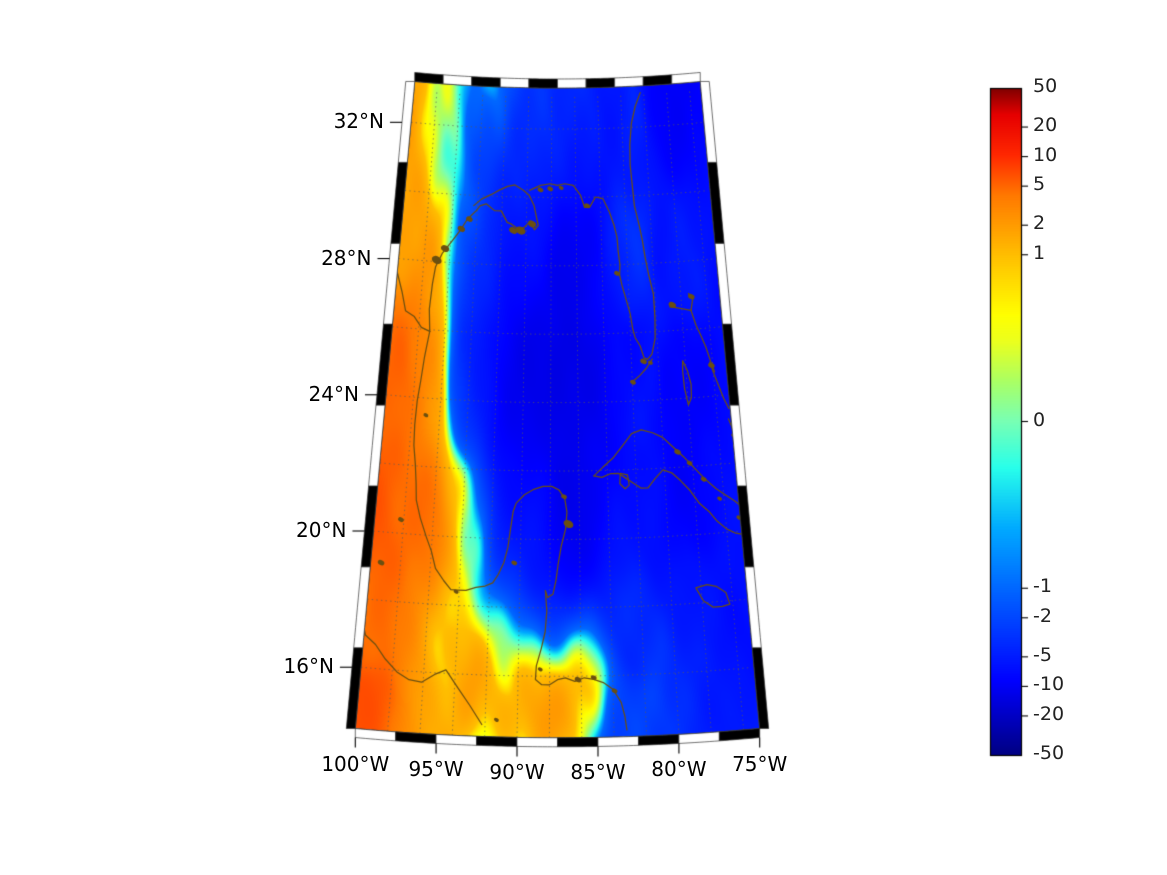 The image size is (1167, 875). What do you see at coordinates (308, 666) in the screenshot?
I see `y-tick-label: 16°N` at bounding box center [308, 666].